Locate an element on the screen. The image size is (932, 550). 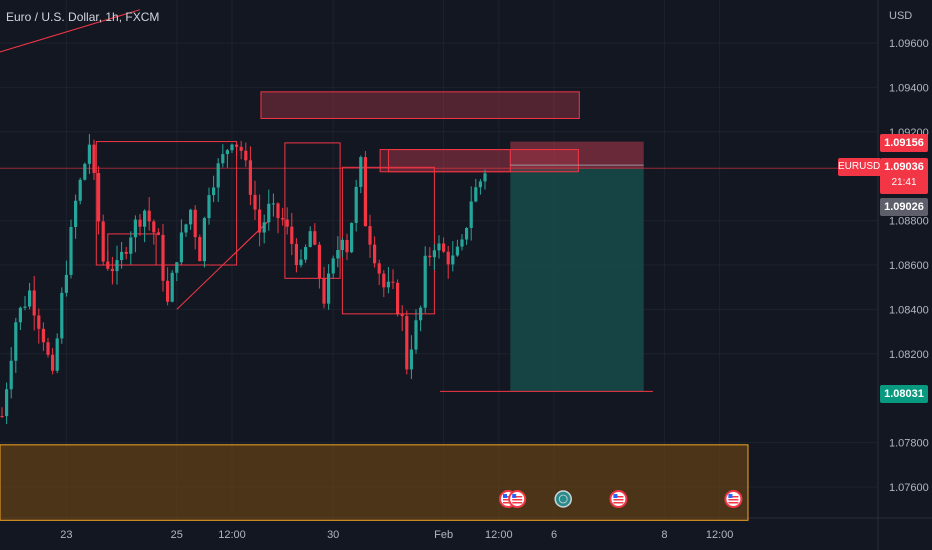
bar-countdown: 21:41 is located at coordinates (904, 182).